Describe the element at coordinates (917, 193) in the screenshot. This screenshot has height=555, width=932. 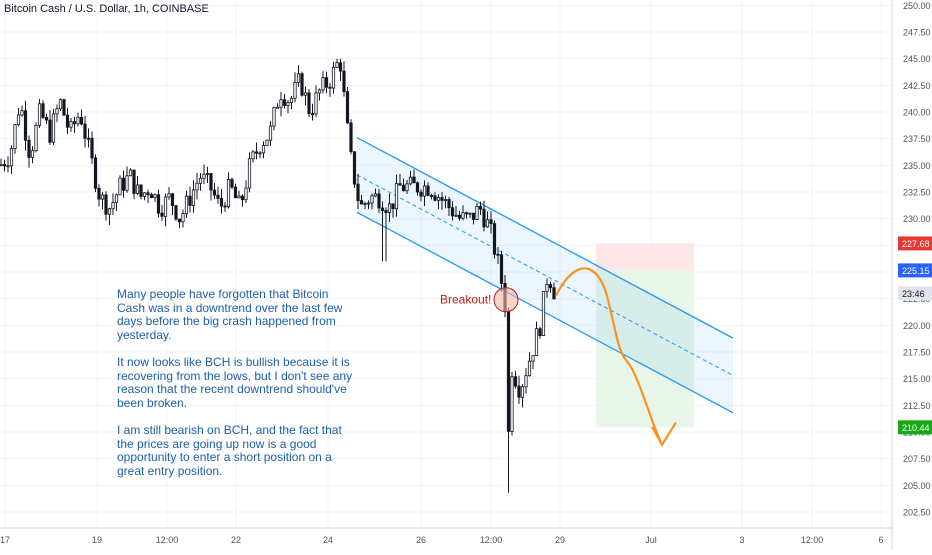
I see `y-tick-label: 232.50` at that location.